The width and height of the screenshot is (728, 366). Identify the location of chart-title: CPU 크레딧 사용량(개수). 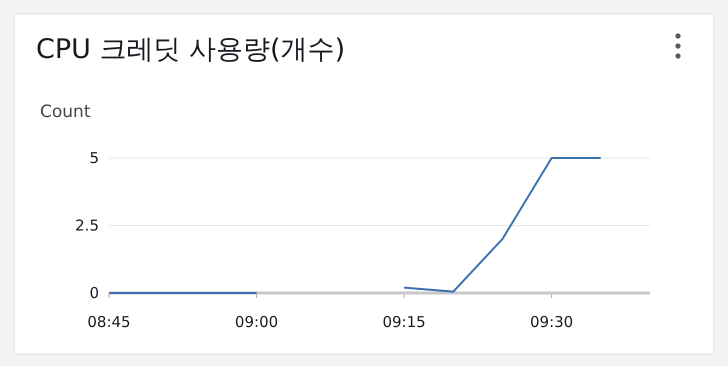
(191, 49).